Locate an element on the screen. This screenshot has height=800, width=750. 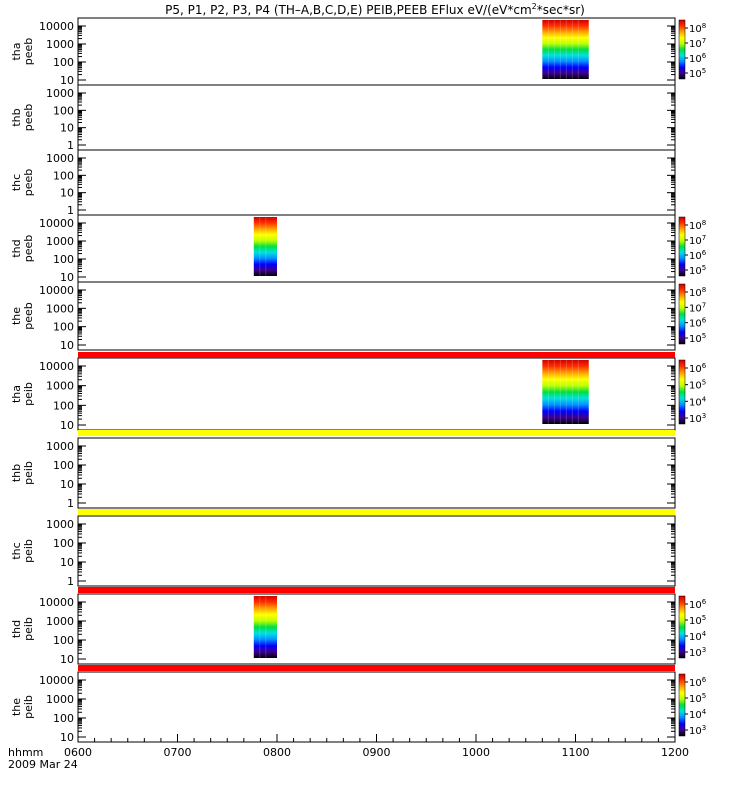
panel-tha-peib: 10000 1000 100 10 thapeib 10⁶ 10⁵ 10⁴ 10³ is located at coordinates (358, 394).